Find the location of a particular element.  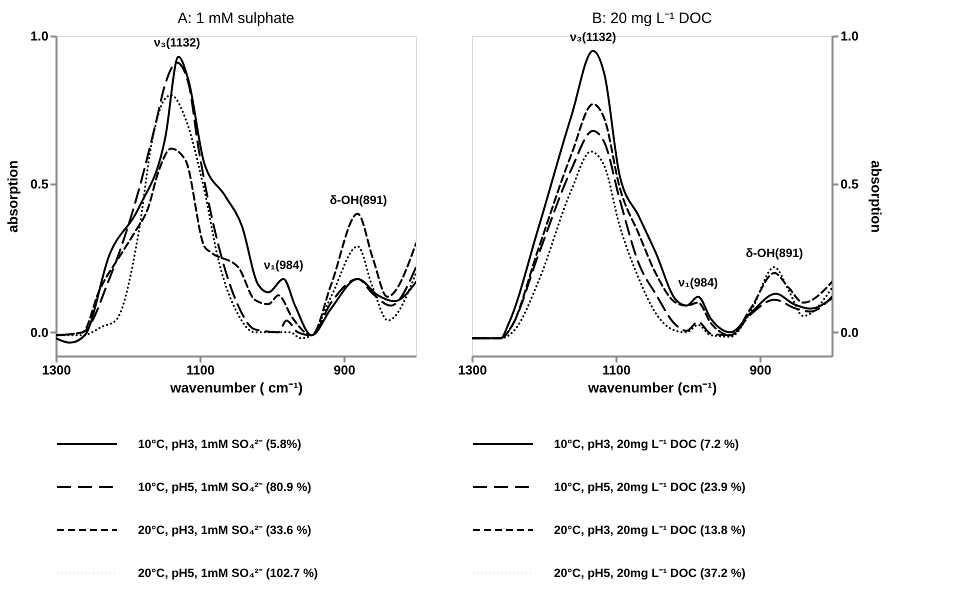

x-axis-title: wavenumber (cm⁻¹) is located at coordinates (652, 388).